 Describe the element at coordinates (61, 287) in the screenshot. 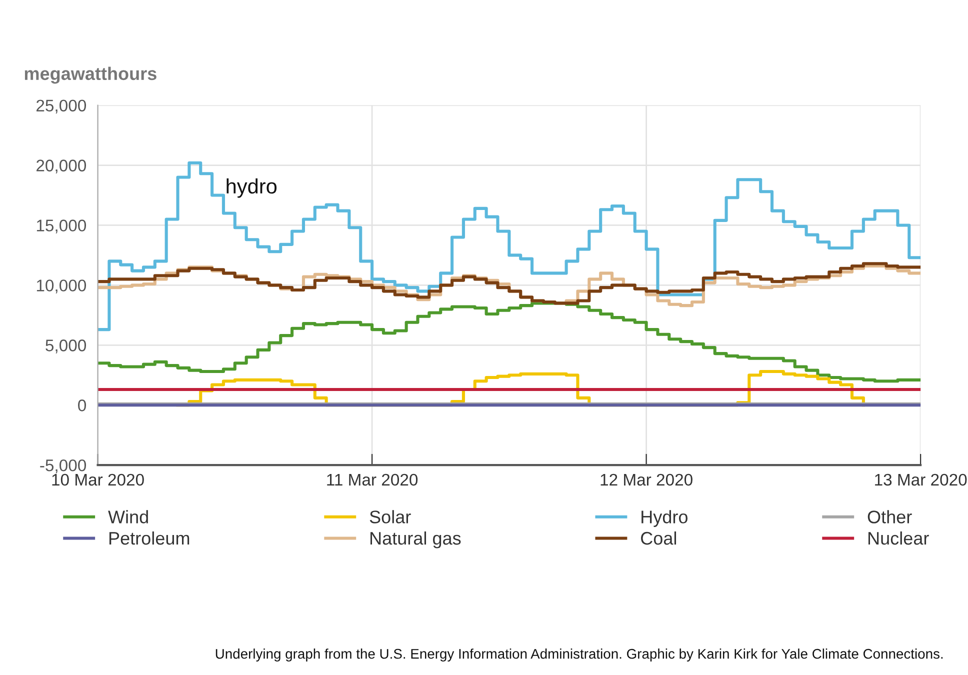

I see `y-tick-label: 10,000` at that location.